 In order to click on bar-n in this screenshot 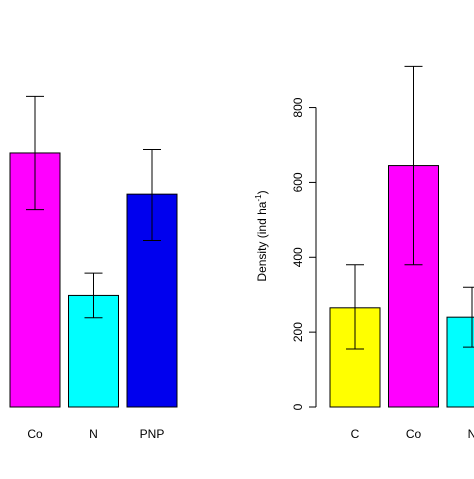, I will do `click(460, 362)`.